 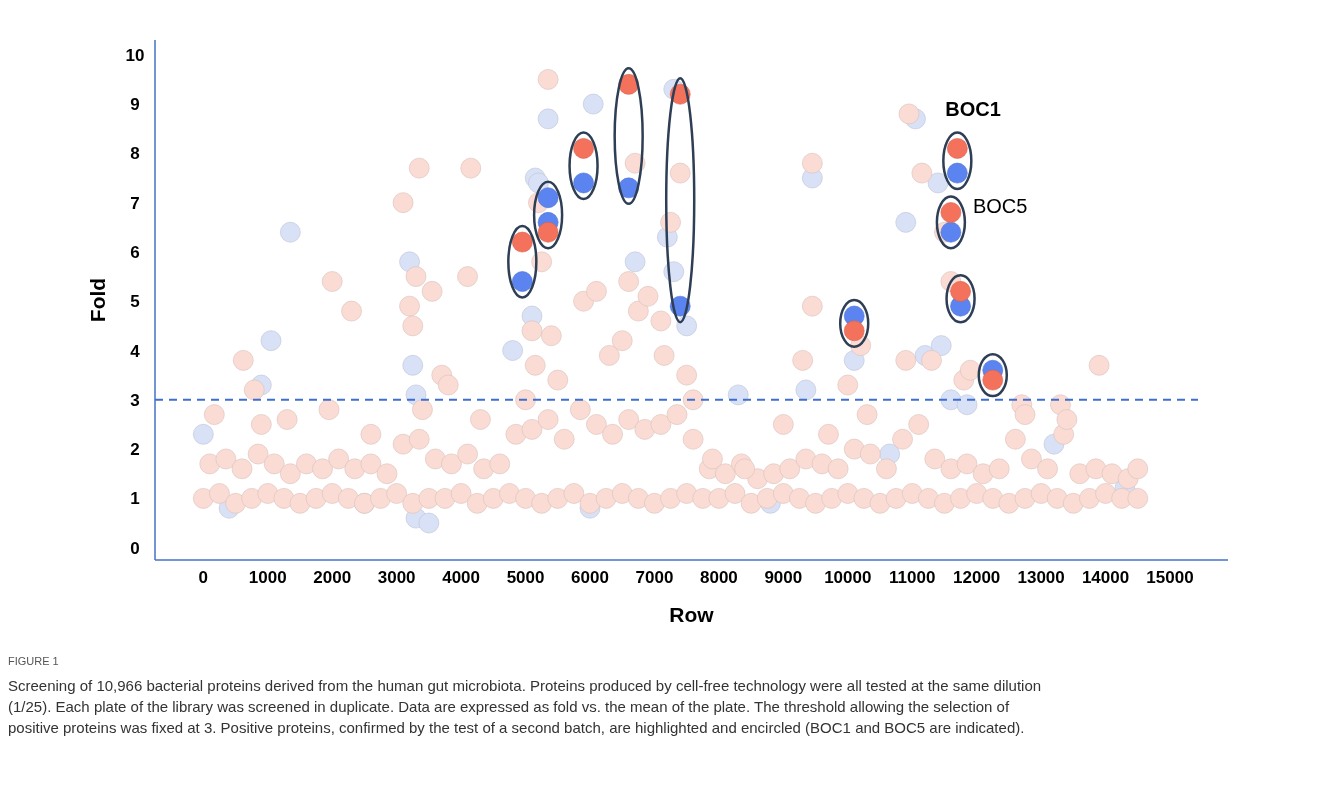 What do you see at coordinates (1105, 577) in the screenshot?
I see `x-tick-label: 14000` at bounding box center [1105, 577].